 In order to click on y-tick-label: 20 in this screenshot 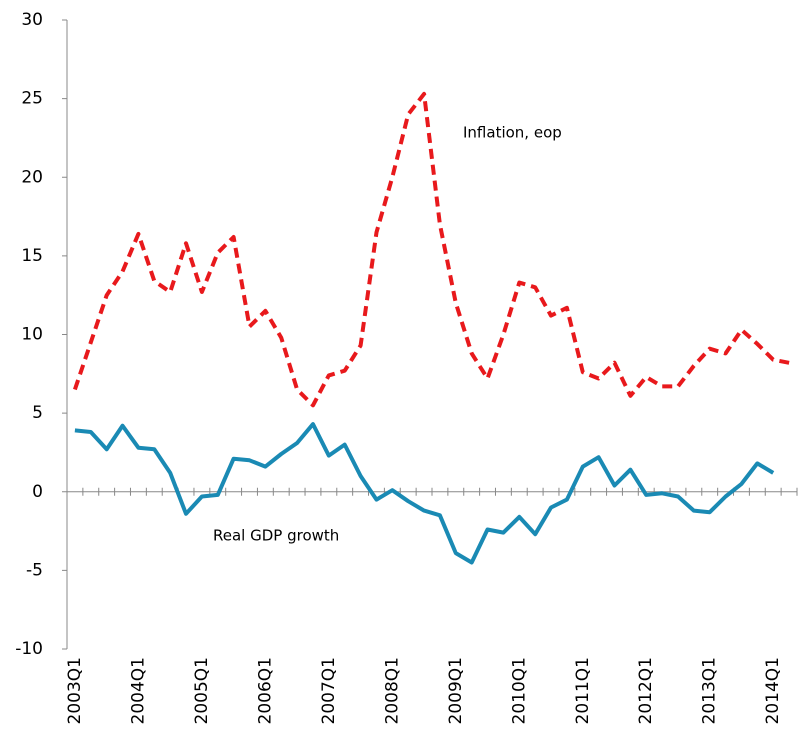, I will do `click(32, 177)`.